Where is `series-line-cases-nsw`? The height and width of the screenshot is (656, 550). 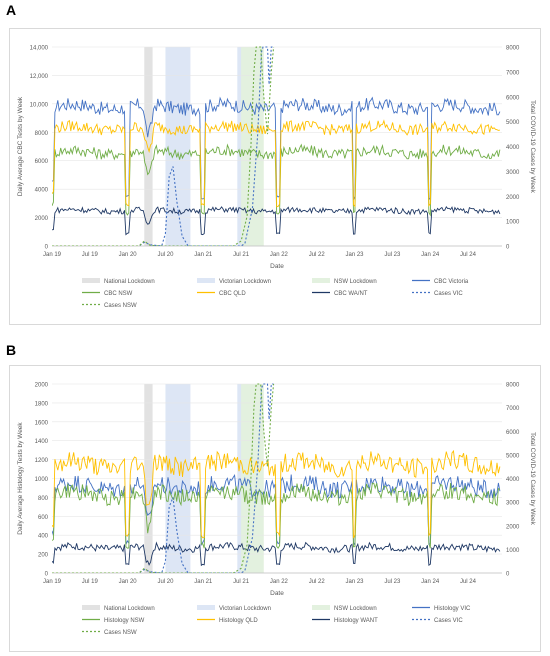
series-line-cases-nsw is located at coordinates (163, 478).